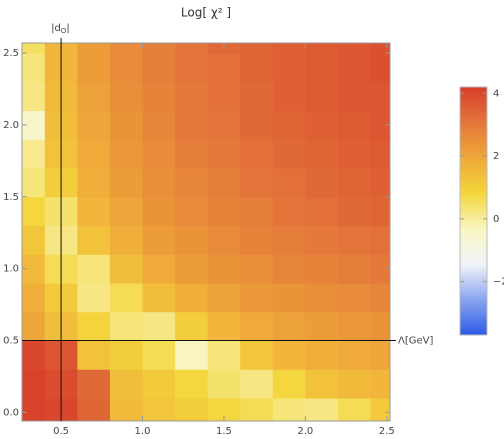  Describe the element at coordinates (496, 219) in the screenshot. I see `colorbar-tick-label: 0` at that location.